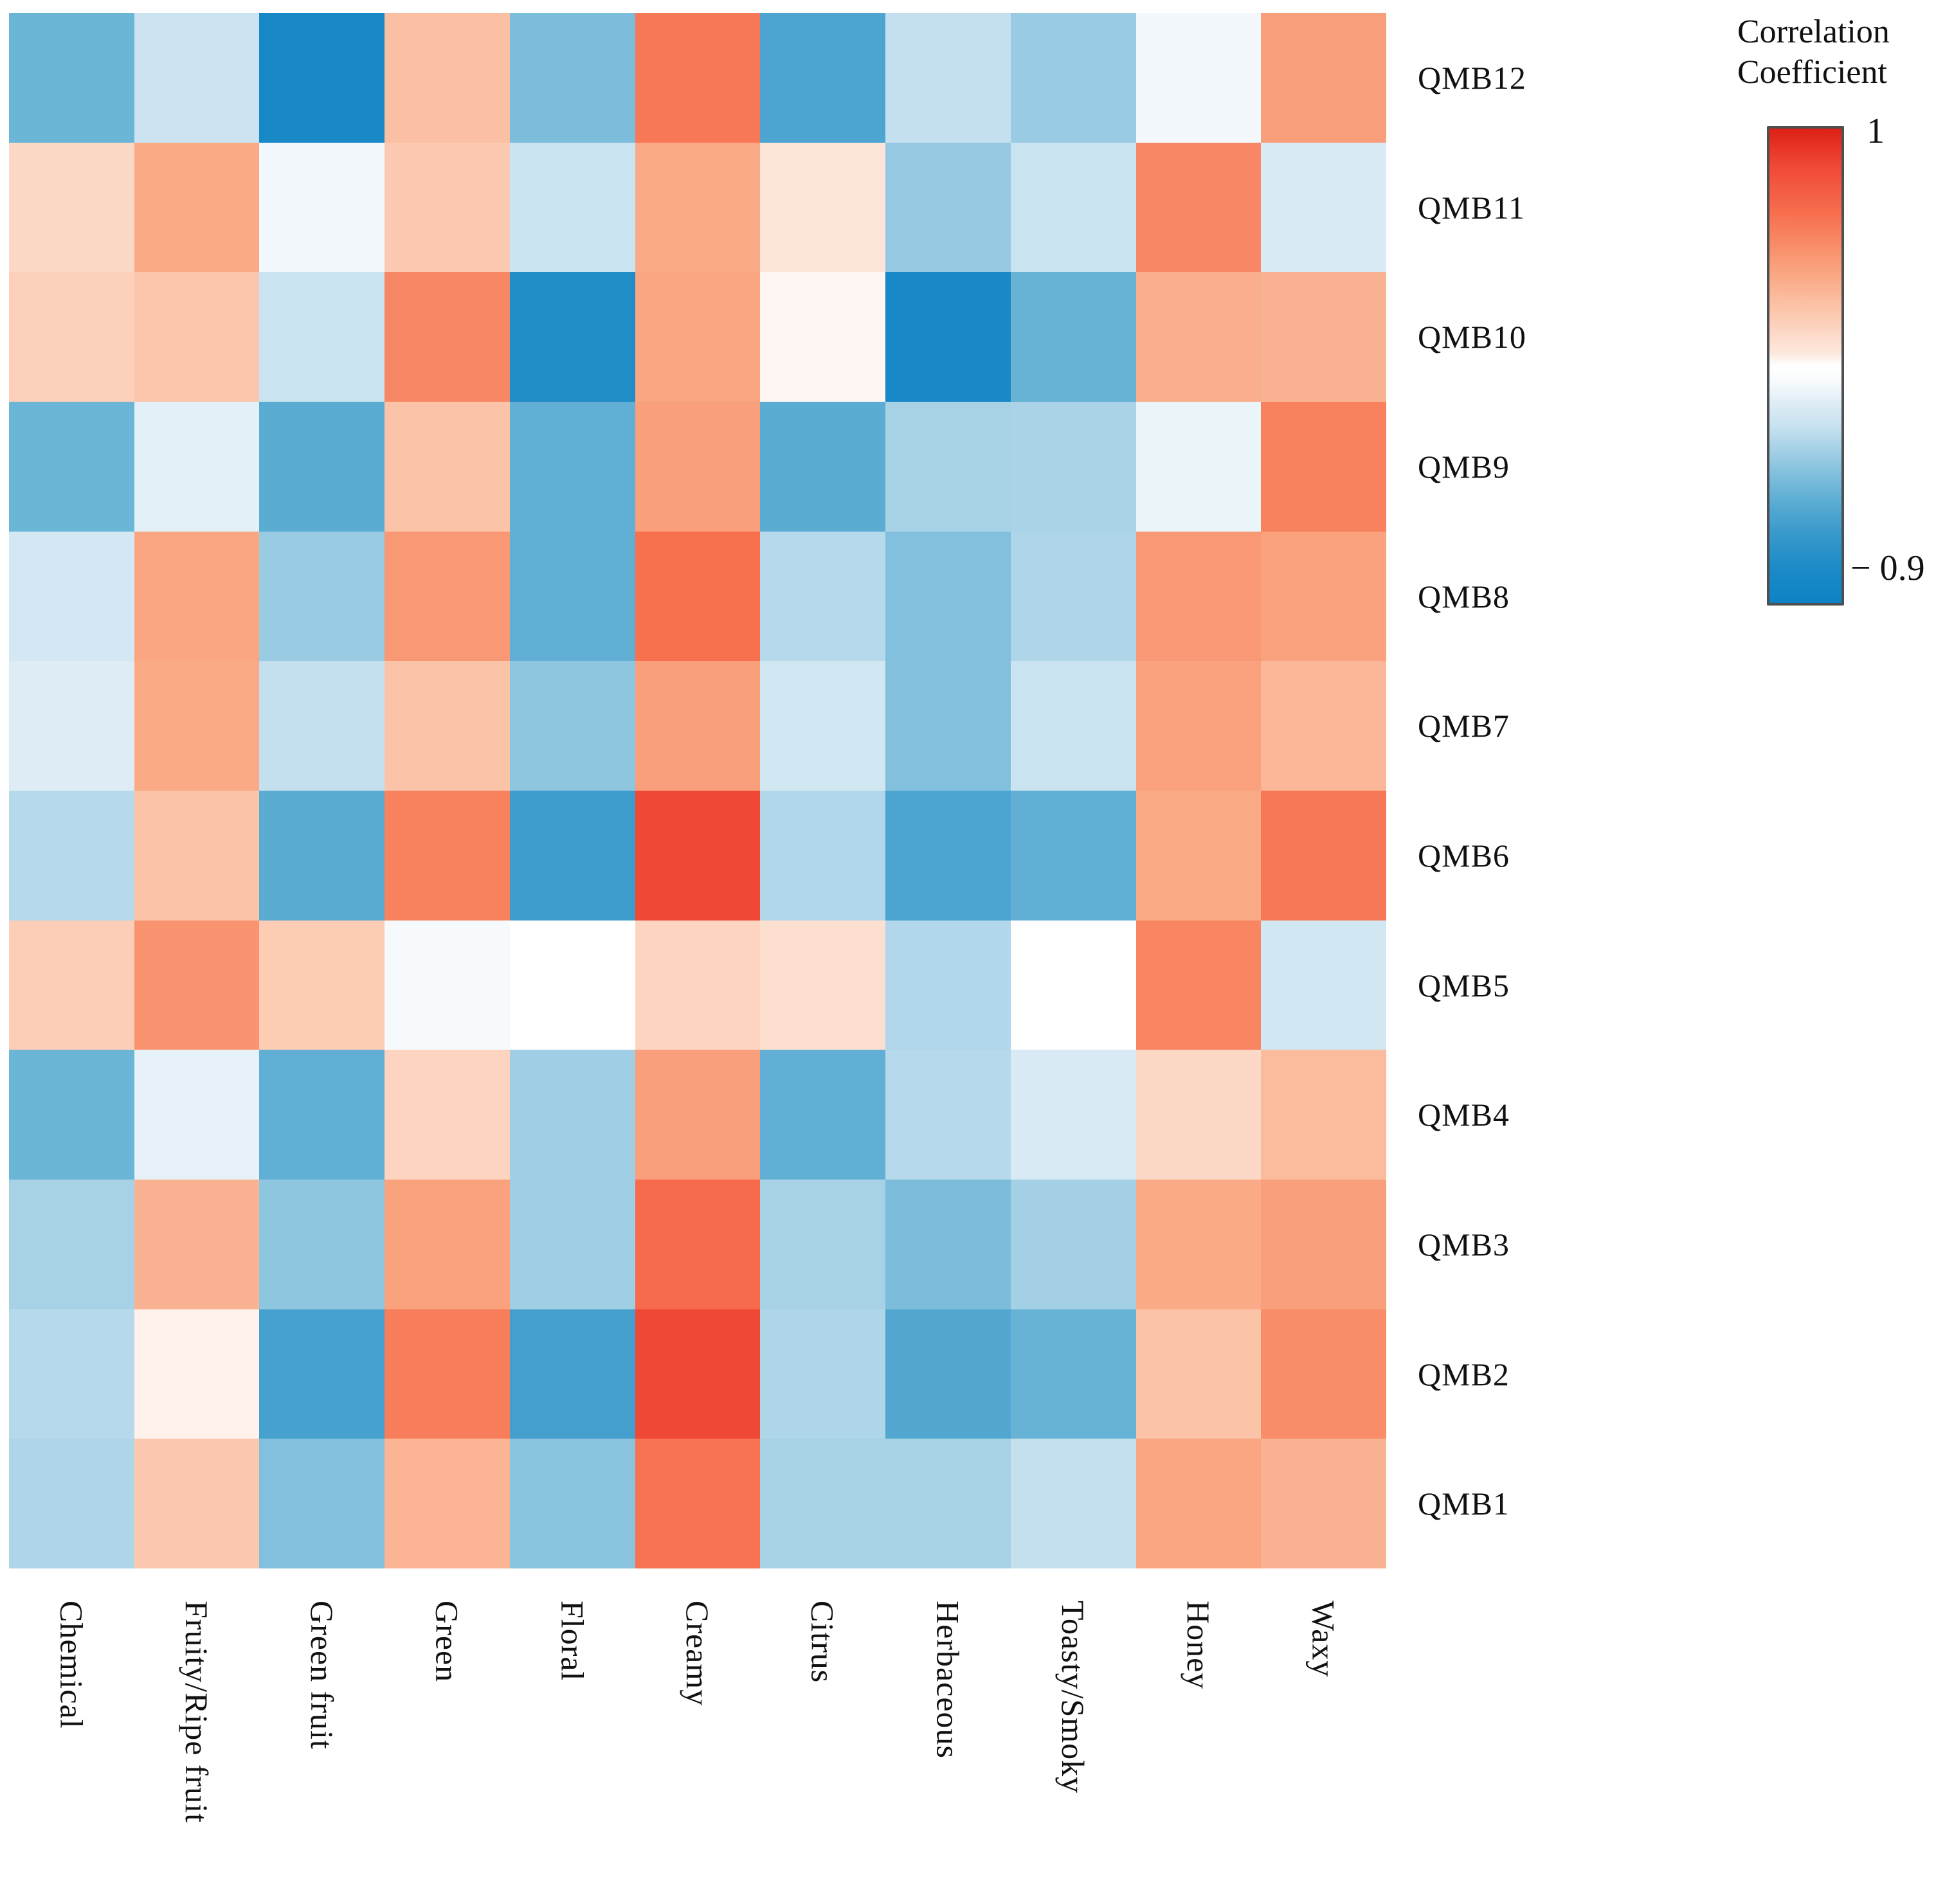  Describe the element at coordinates (698, 1748) in the screenshot. I see `column-label: Creamy` at that location.